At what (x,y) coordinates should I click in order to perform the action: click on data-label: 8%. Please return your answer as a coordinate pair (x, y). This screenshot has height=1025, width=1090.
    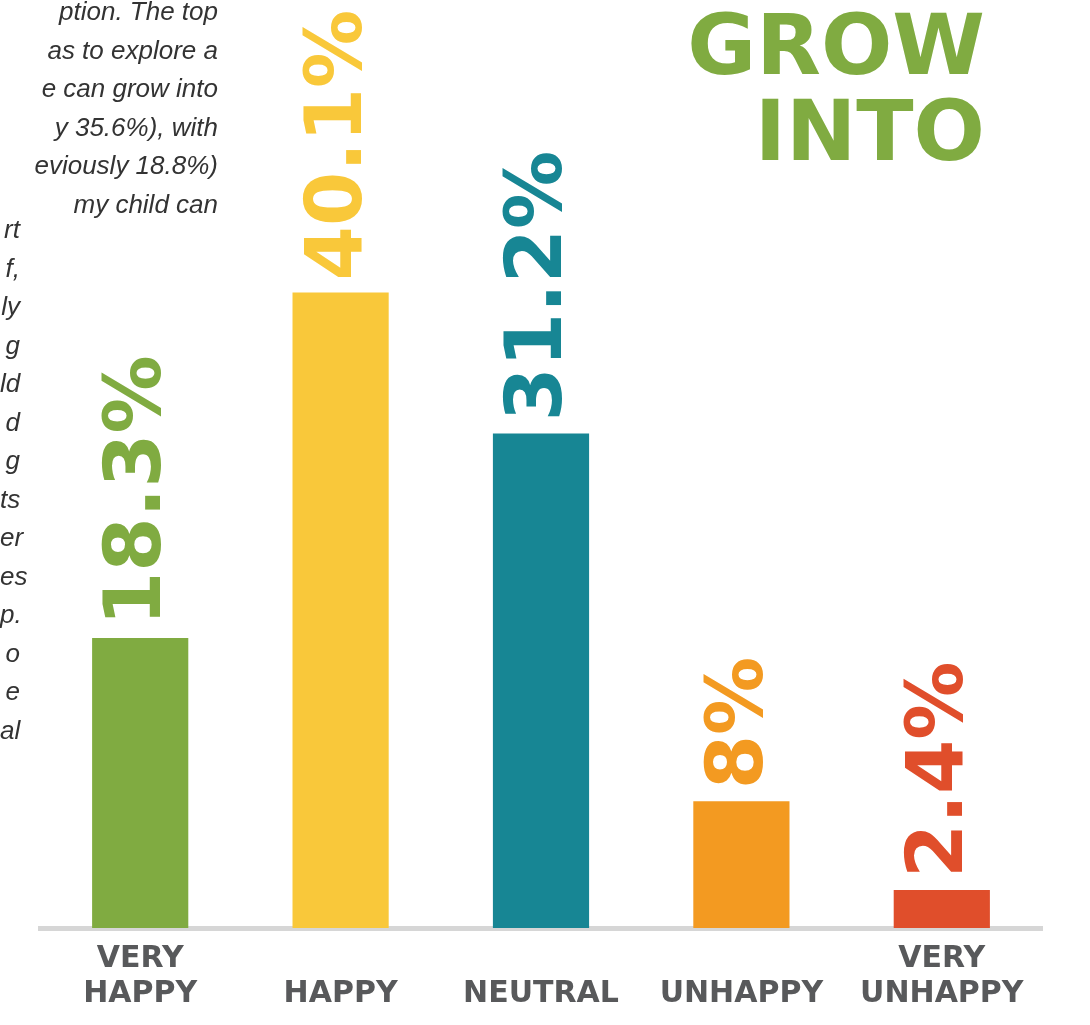
    Looking at the image, I should click on (734, 723).